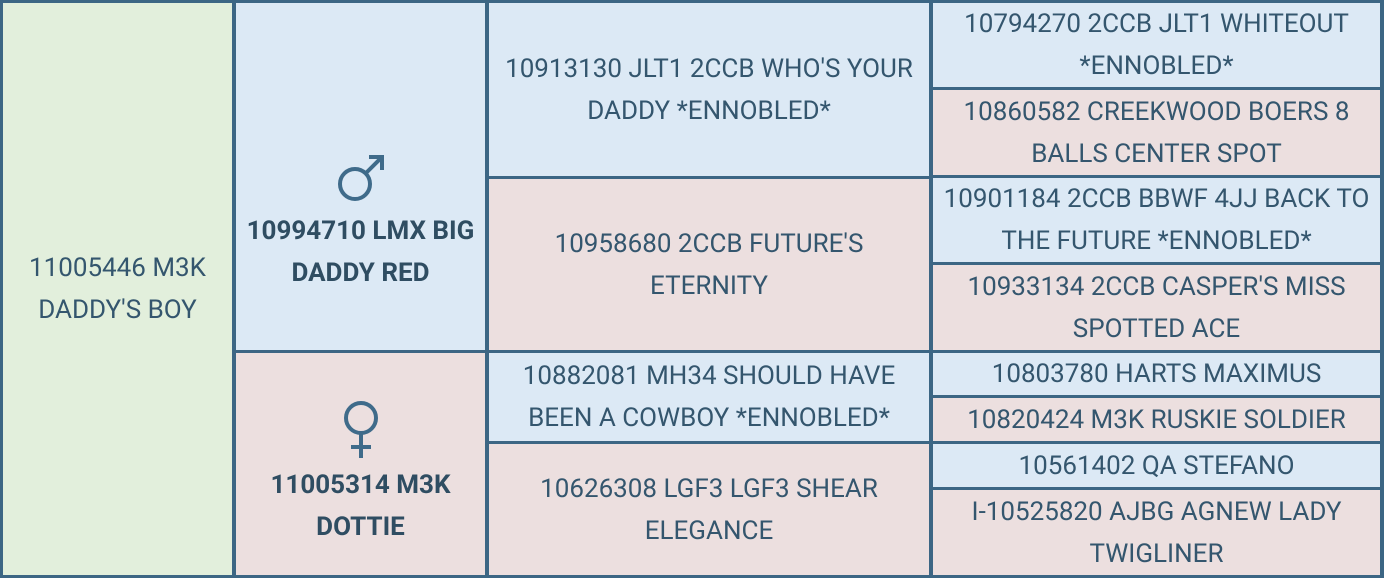 The width and height of the screenshot is (1384, 578). What do you see at coordinates (360, 506) in the screenshot?
I see `dam-name: 11005314 M3K DOTTIE` at bounding box center [360, 506].